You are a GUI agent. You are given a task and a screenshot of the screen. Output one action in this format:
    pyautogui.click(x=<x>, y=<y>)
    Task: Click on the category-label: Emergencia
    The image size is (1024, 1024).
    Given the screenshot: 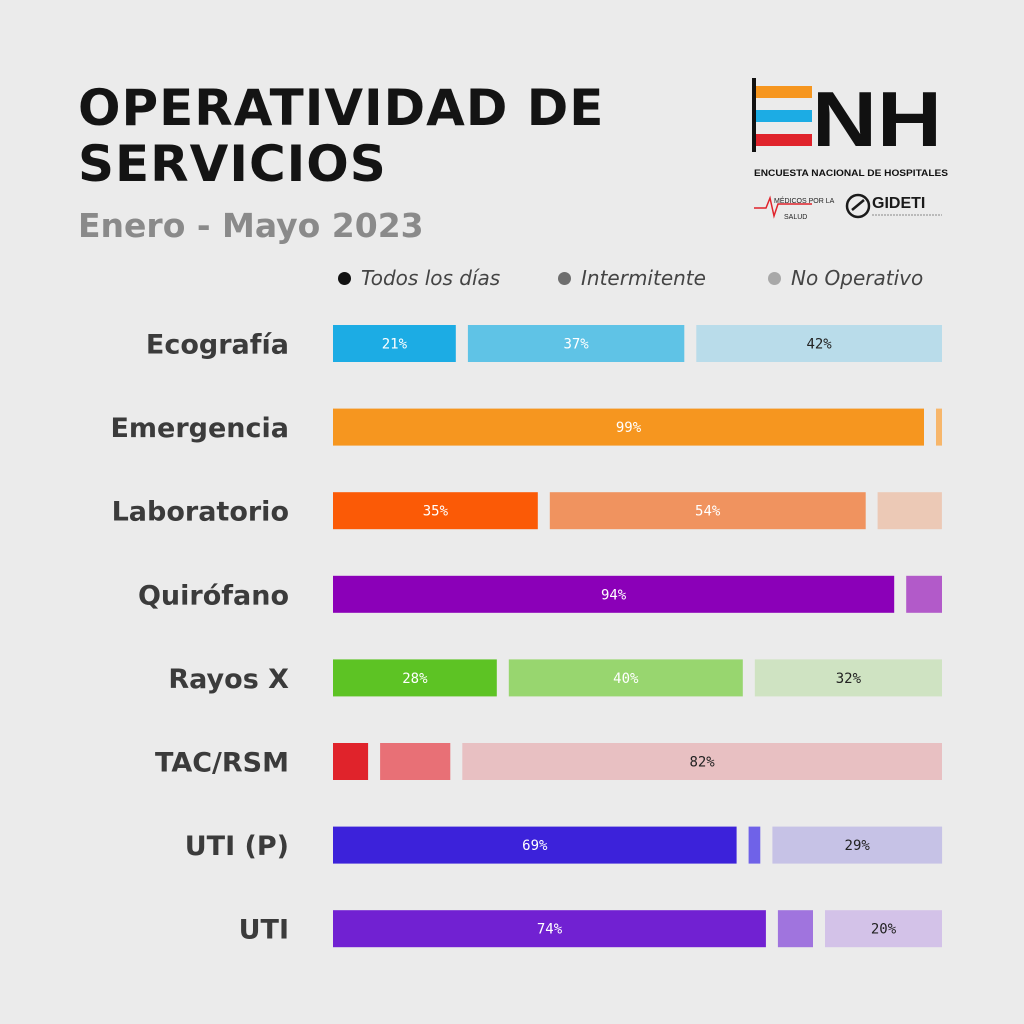 What is the action you would take?
    pyautogui.click(x=199, y=428)
    